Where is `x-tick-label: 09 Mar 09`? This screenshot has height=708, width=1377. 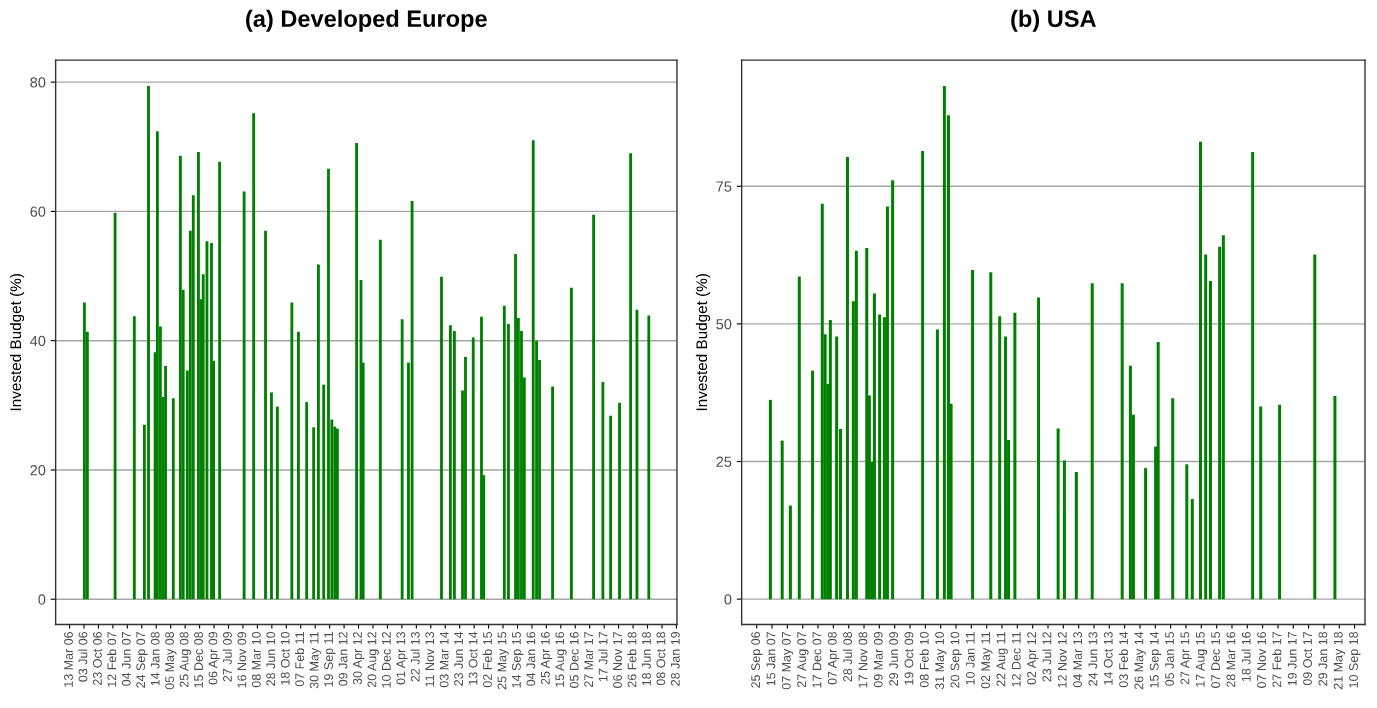 x-tick-label: 09 Mar 09 is located at coordinates (878, 659).